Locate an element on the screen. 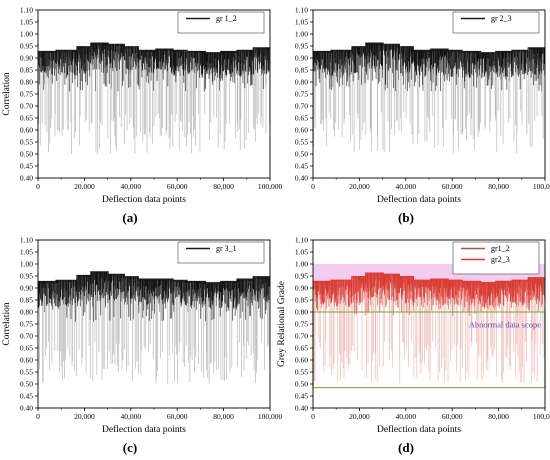 The height and width of the screenshot is (460, 550). panel-label-b: (b) is located at coordinates (406, 217).